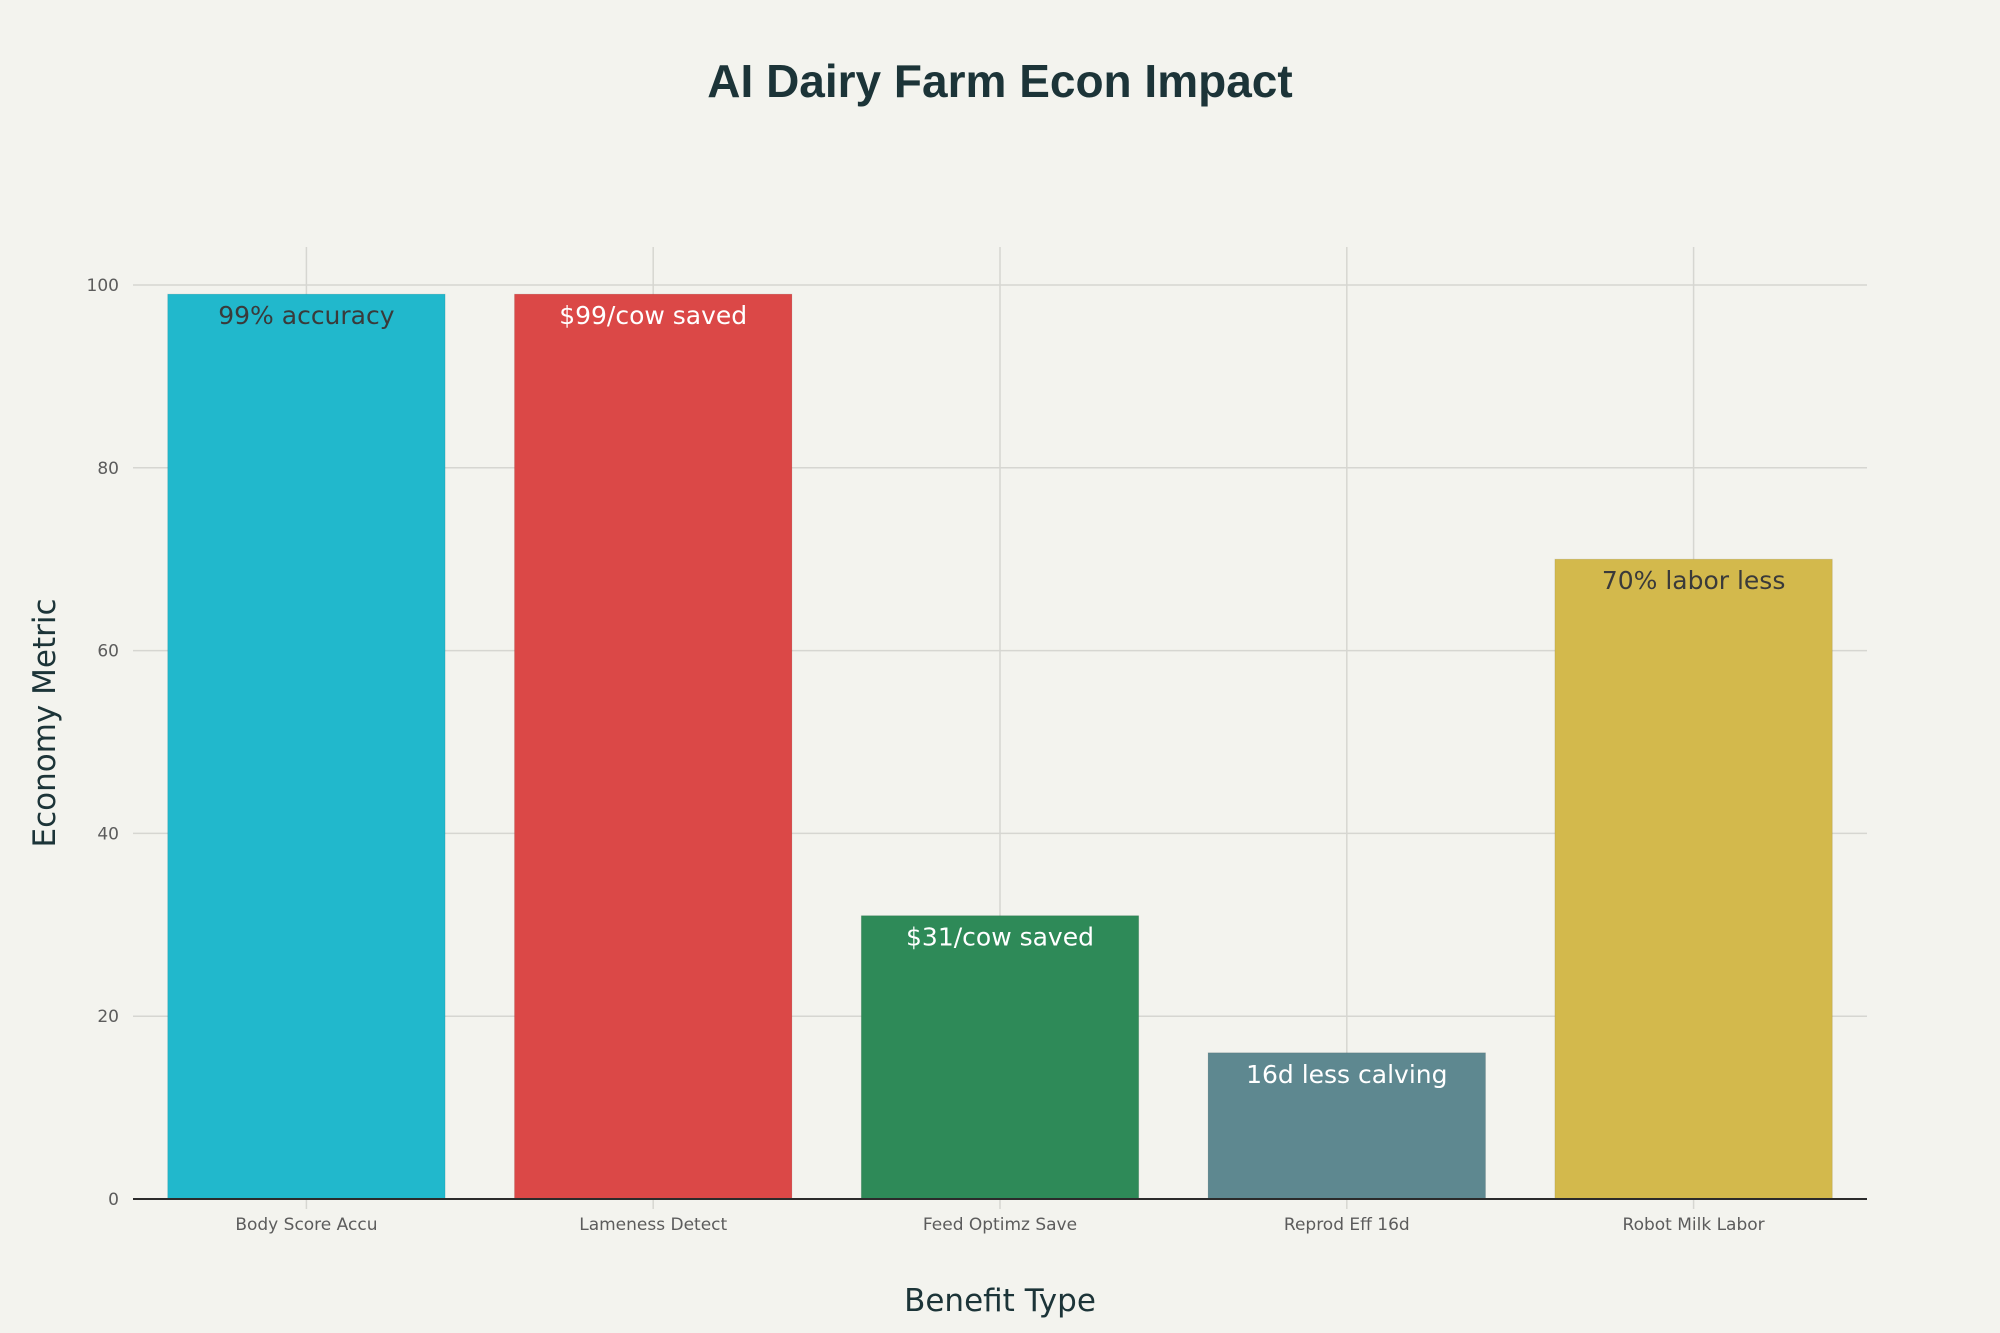  Describe the element at coordinates (108, 834) in the screenshot. I see `y-tick-label: 40` at that location.